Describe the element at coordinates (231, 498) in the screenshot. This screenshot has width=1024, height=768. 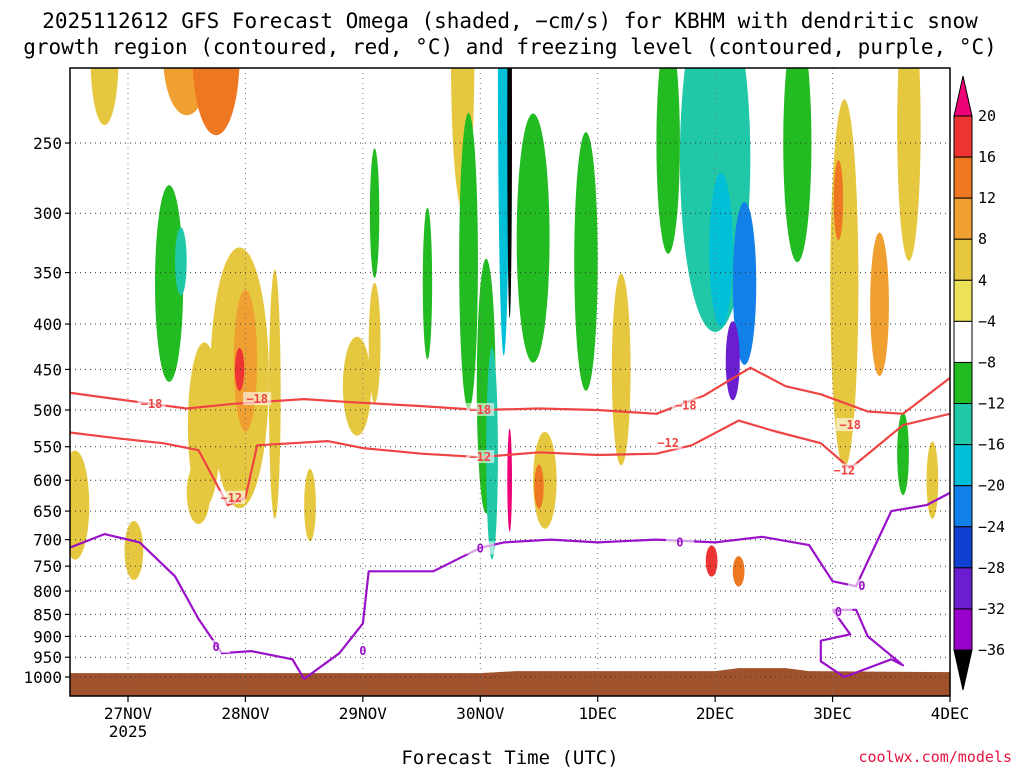
I see `contour-label--12-0: −12` at that location.